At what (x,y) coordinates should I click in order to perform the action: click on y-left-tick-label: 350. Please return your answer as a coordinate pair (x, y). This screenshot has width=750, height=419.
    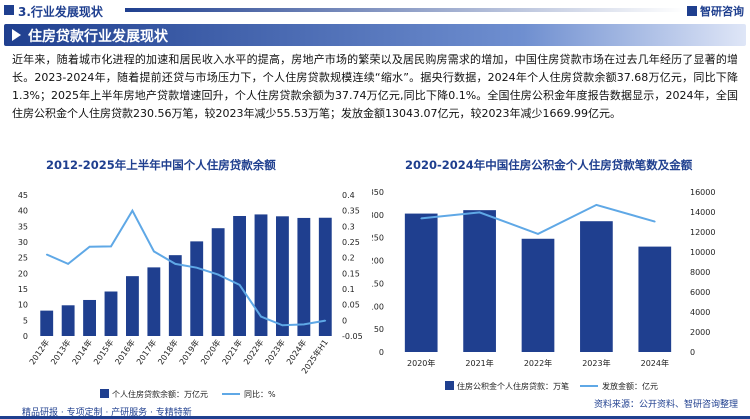
    Looking at the image, I should click on (378, 192).